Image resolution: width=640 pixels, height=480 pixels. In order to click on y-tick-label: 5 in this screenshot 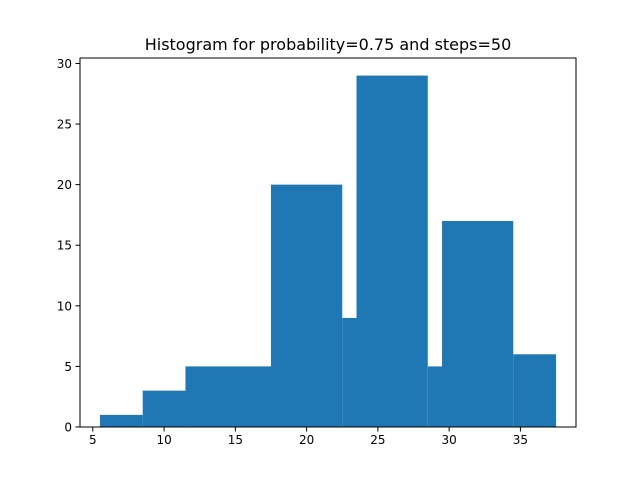, I will do `click(68, 367)`.